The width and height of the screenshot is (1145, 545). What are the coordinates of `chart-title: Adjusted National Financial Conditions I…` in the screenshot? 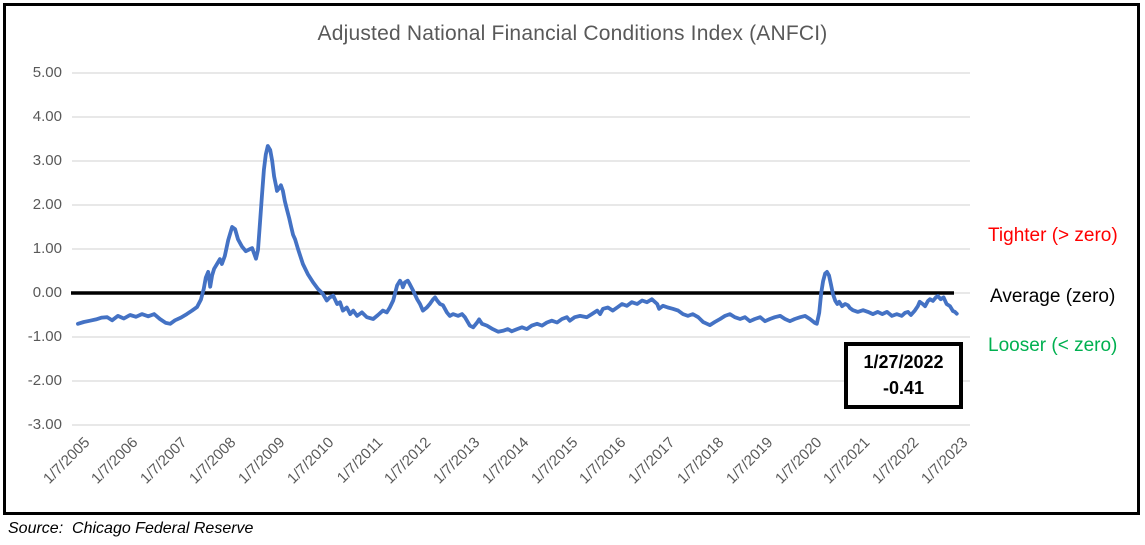 It's located at (572, 33).